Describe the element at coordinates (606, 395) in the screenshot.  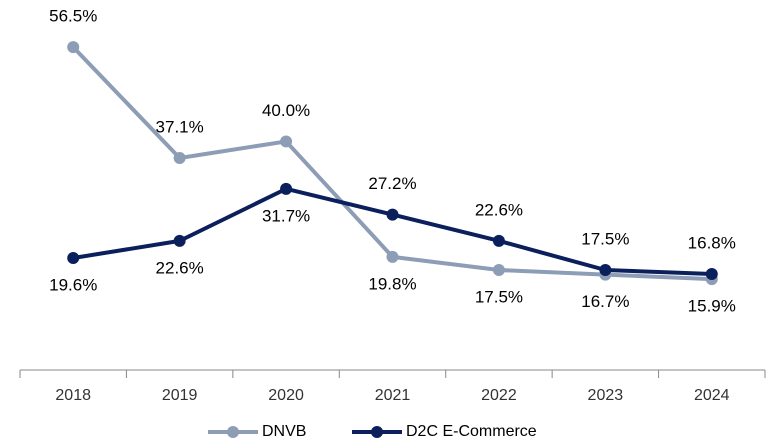
I see `x-tick-label: 2023` at that location.